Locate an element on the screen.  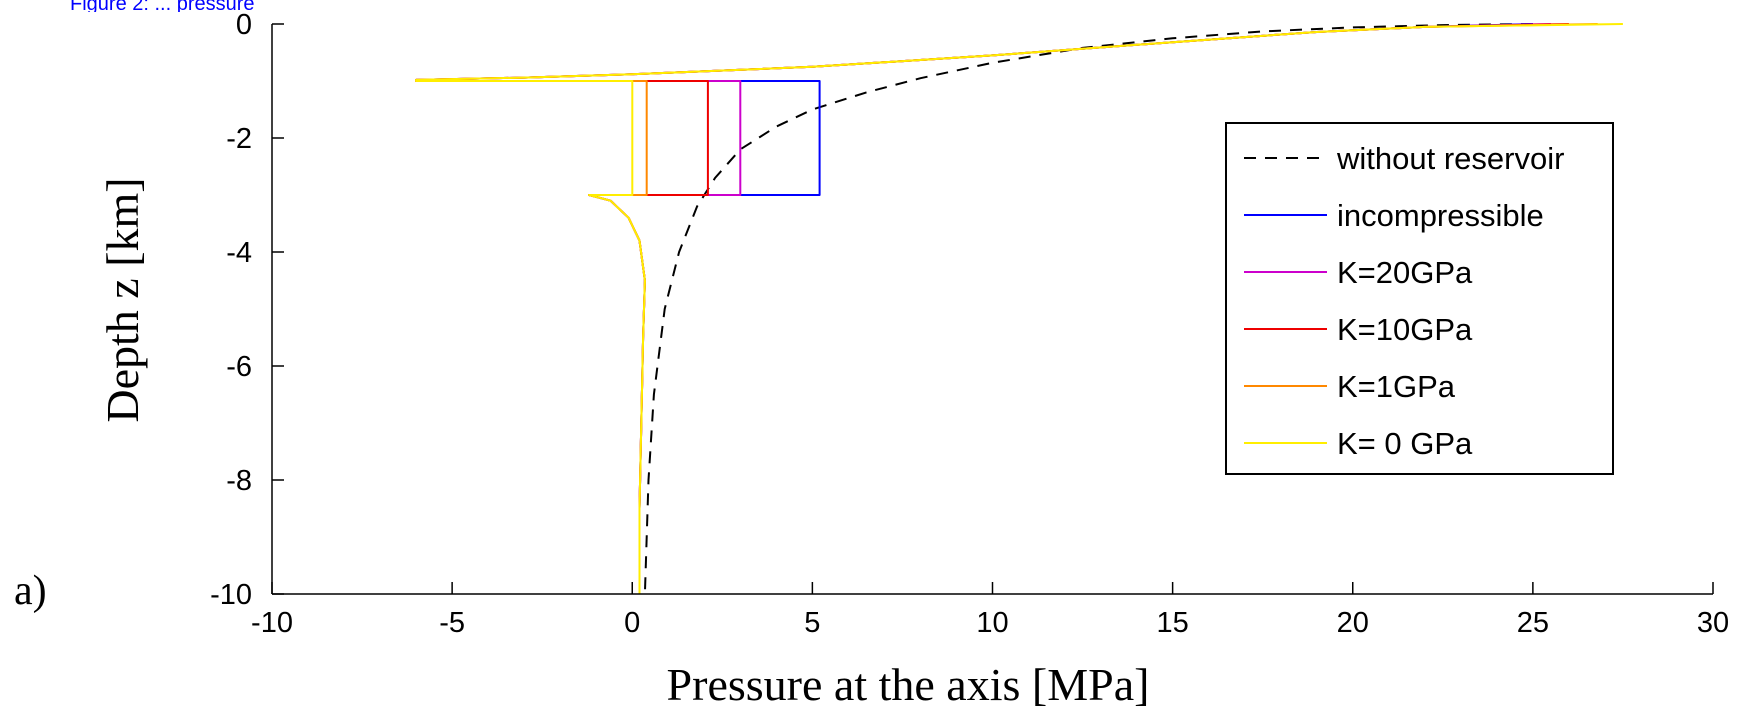
panel-label: a) is located at coordinates (30, 591).